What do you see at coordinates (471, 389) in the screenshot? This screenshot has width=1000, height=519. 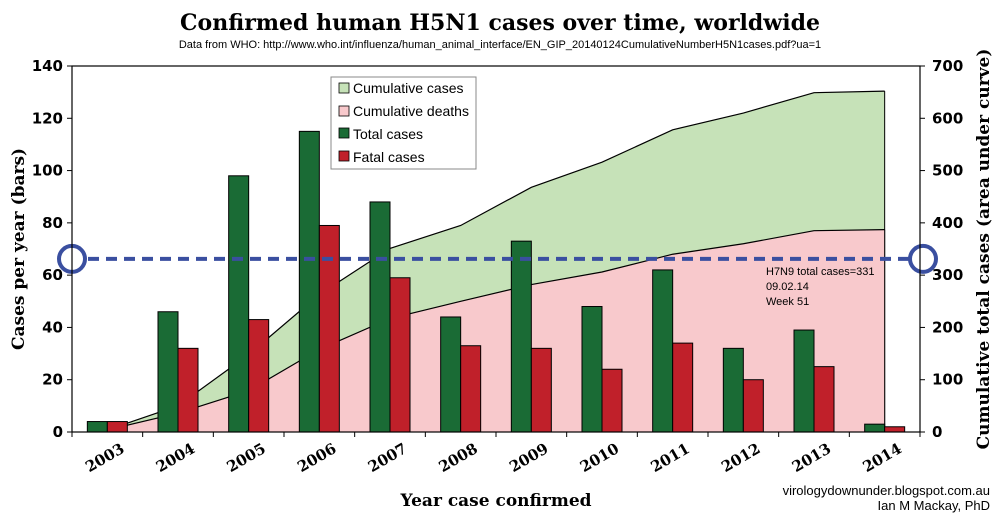 I see `bar-fatal-cases-2008` at bounding box center [471, 389].